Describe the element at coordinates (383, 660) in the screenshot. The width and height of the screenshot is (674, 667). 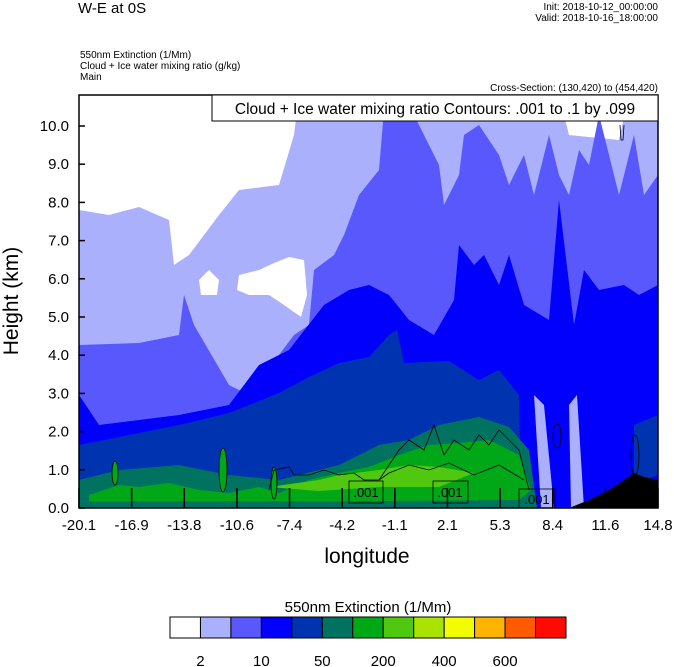
I see `colorbar-label: 200` at that location.